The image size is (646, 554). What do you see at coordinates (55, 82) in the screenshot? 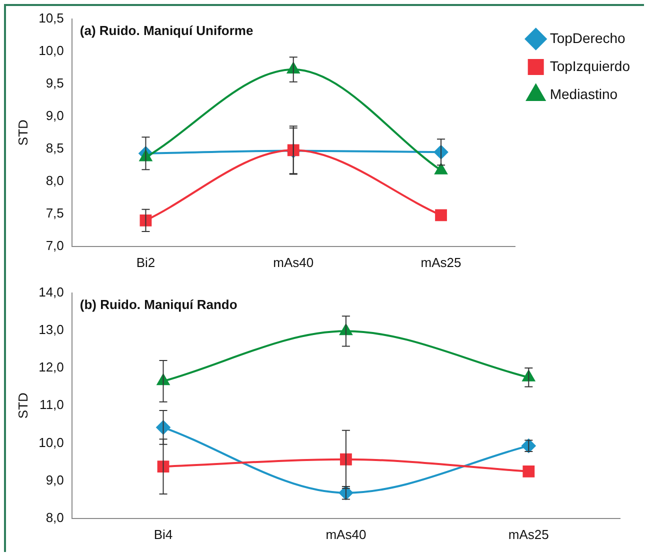
I see `y-tick-label: 9,5` at bounding box center [55, 82].